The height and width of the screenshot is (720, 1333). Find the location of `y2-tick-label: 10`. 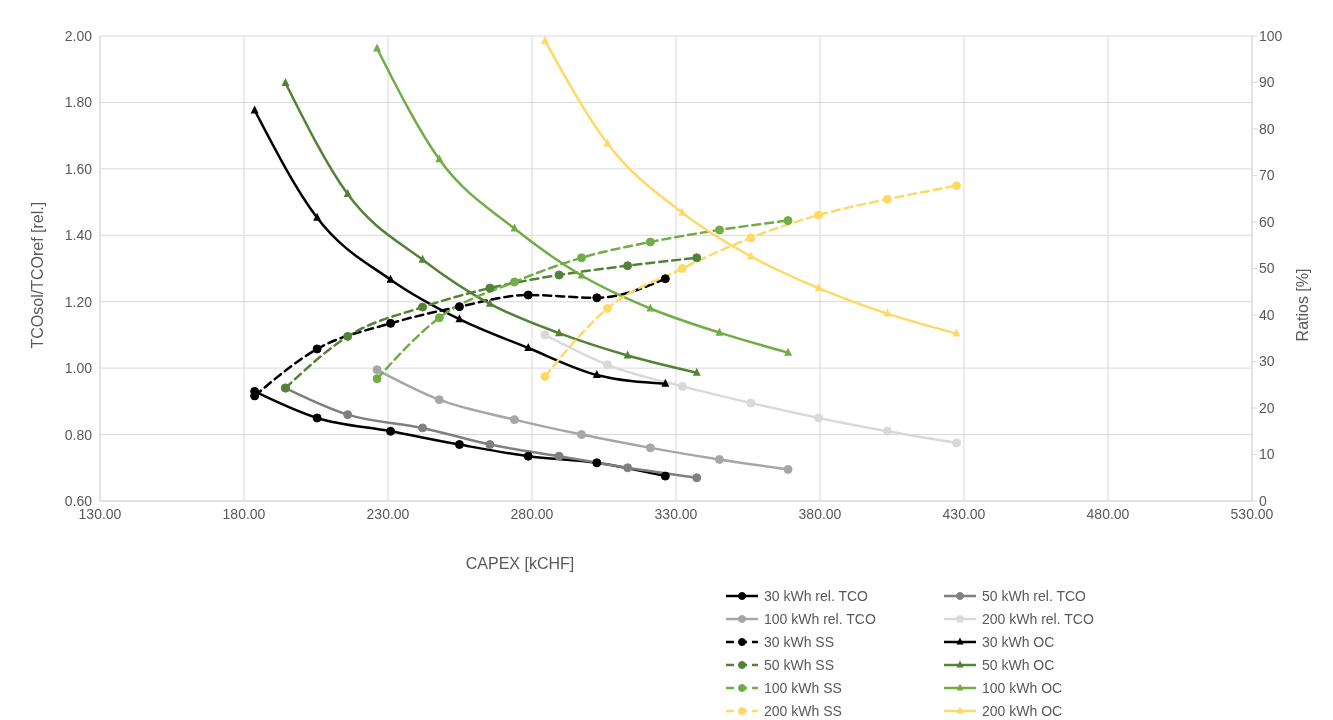

y2-tick-label: 10 is located at coordinates (1267, 454).